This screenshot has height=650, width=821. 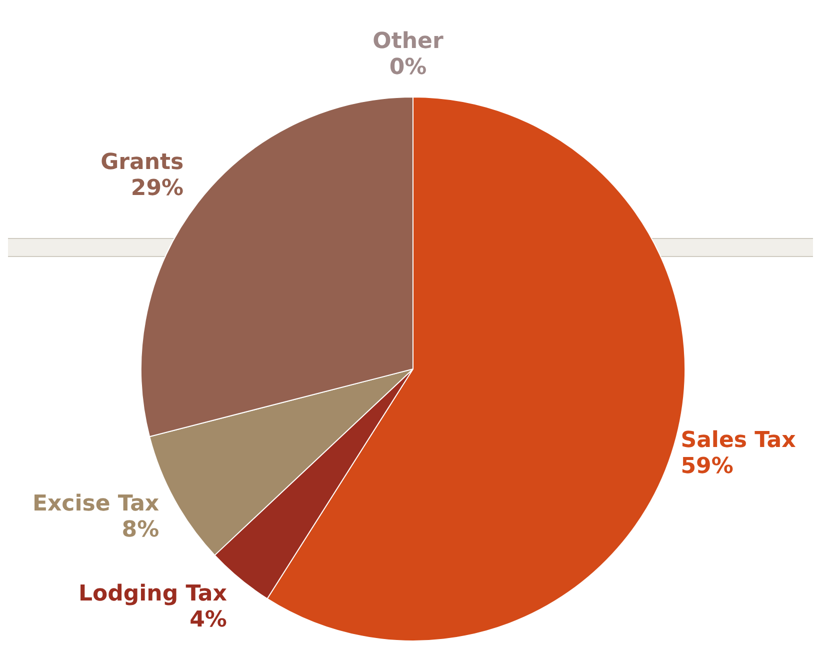 What do you see at coordinates (208, 619) in the screenshot?
I see `data-label: 4%` at bounding box center [208, 619].